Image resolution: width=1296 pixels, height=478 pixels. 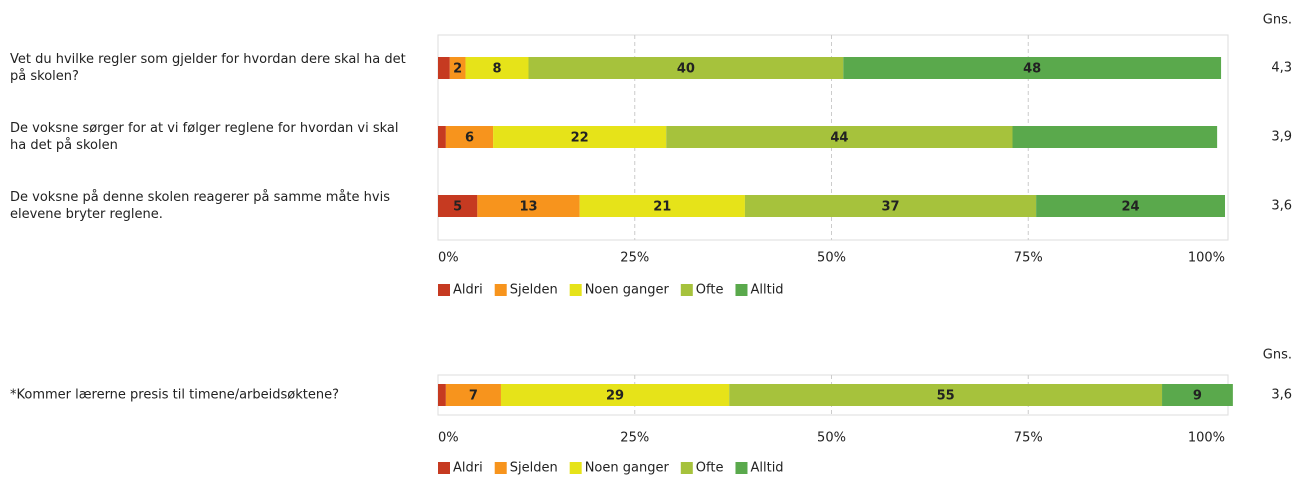 I want to click on data-label: 7, so click(x=473, y=396).